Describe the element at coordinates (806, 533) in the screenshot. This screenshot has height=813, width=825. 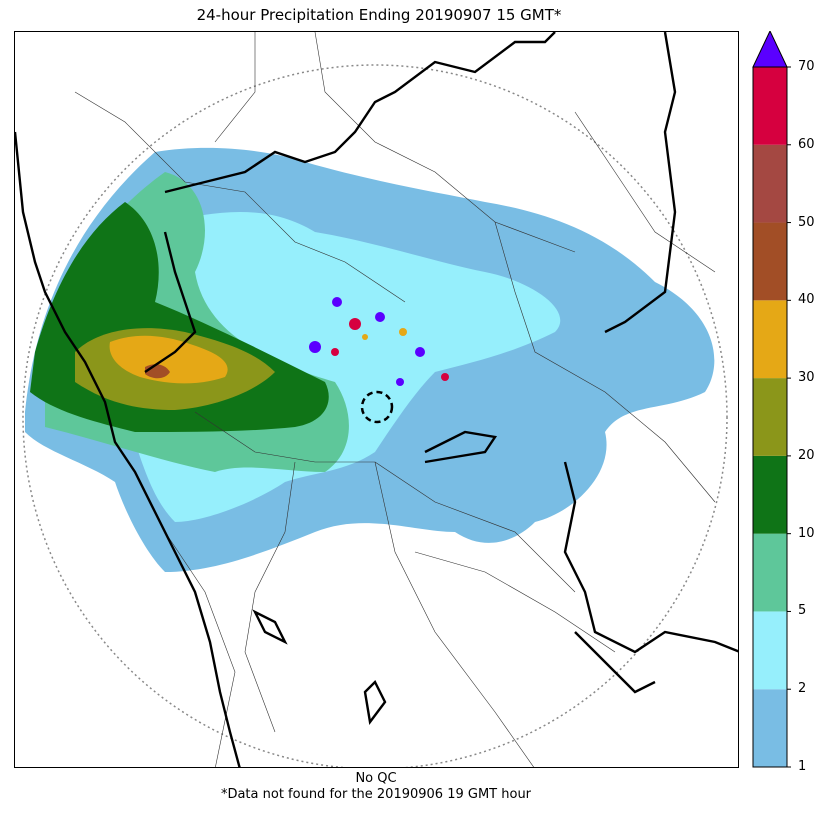
I see `colorbar-tick-label: 10` at that location.